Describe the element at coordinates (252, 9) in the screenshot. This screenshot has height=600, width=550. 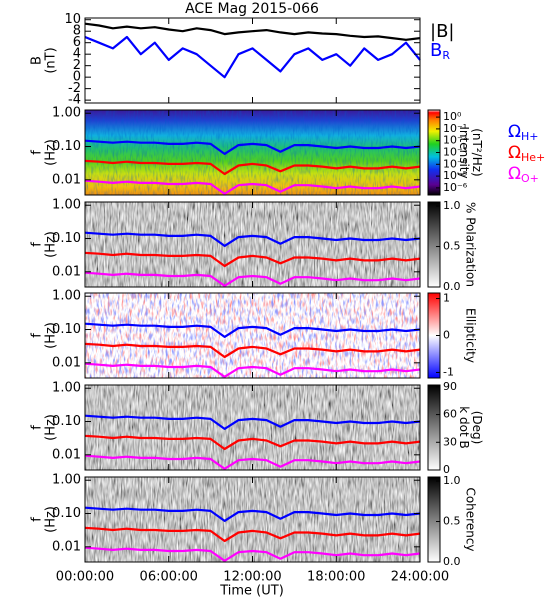
I see `chart-title: ACE Mag 2015-066` at that location.